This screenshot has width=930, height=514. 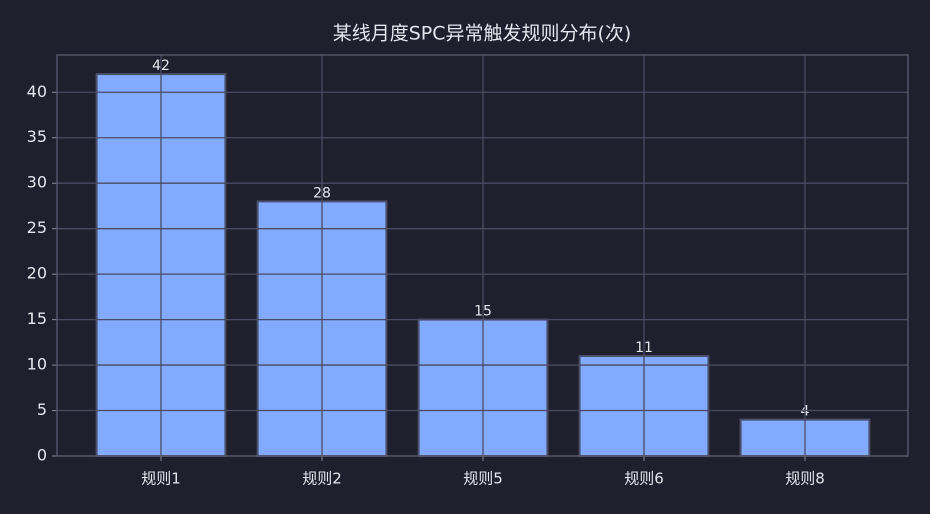 What do you see at coordinates (644, 479) in the screenshot?
I see `x-tick-label: 规则6` at bounding box center [644, 479].